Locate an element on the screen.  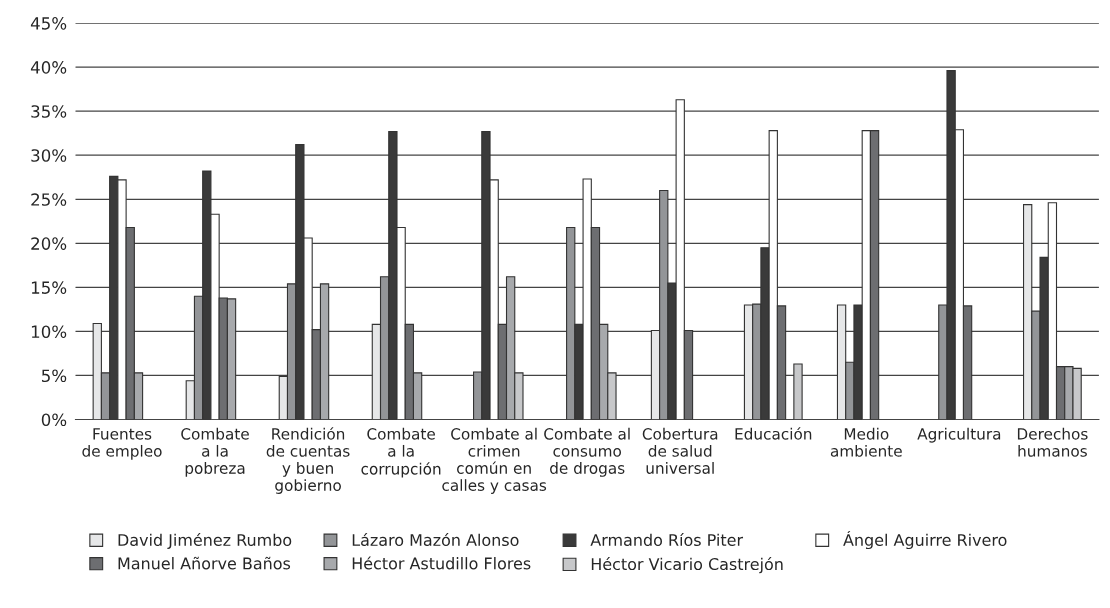
x-tick-label: Agricultura is located at coordinates (959, 435).